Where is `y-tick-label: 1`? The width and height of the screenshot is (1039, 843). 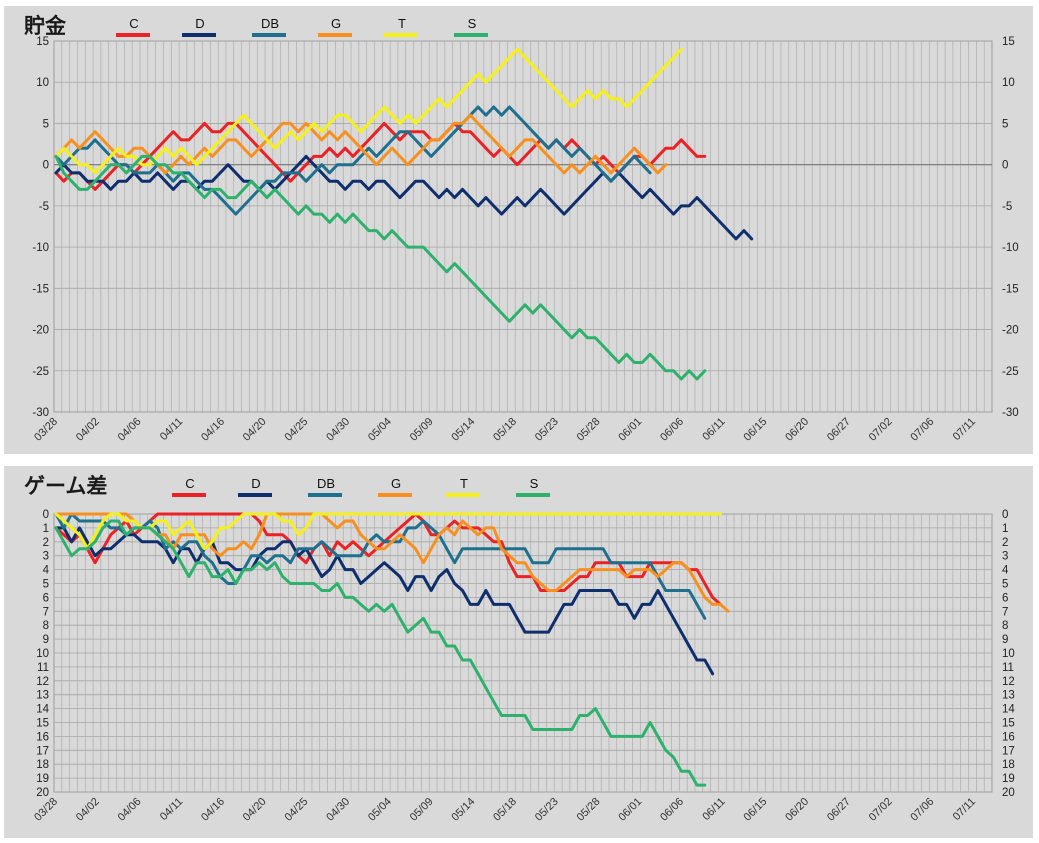 y-tick-label: 1 is located at coordinates (46, 529).